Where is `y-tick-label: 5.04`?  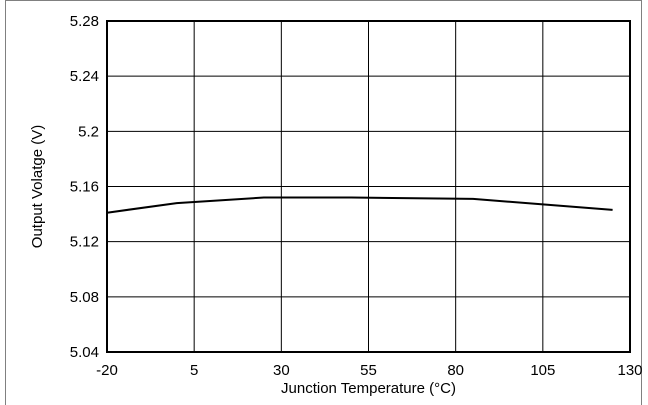 y-tick-label: 5.04 is located at coordinates (84, 352).